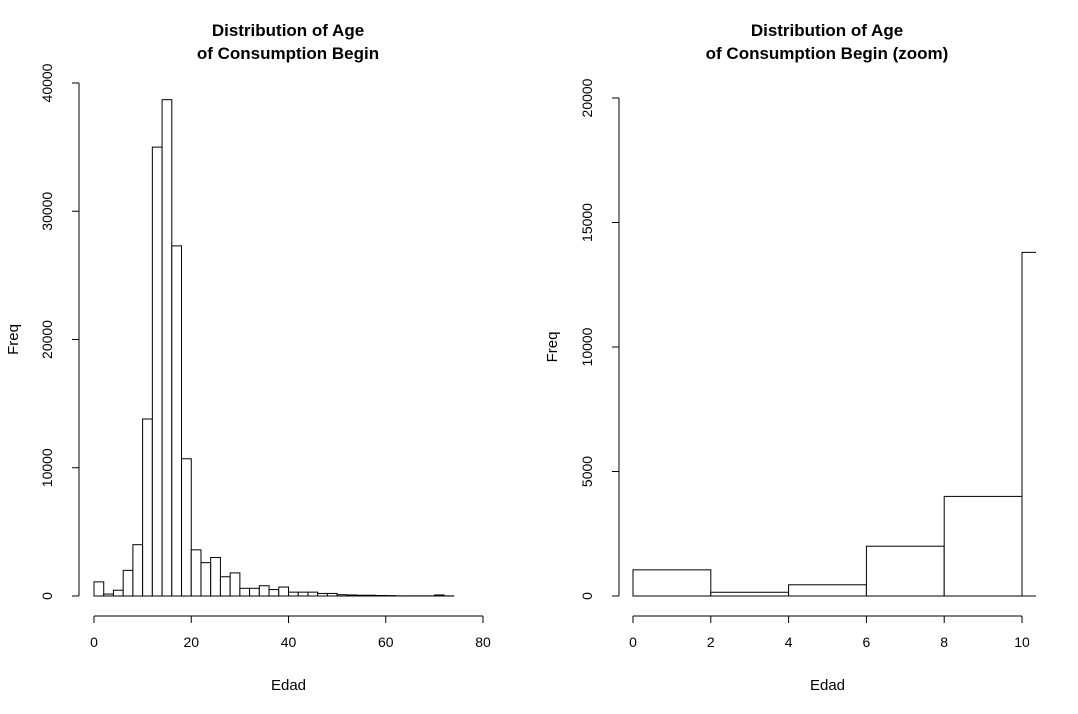 This screenshot has height=714, width=1078. What do you see at coordinates (386, 642) in the screenshot?
I see `x-tick-label: 60` at bounding box center [386, 642].